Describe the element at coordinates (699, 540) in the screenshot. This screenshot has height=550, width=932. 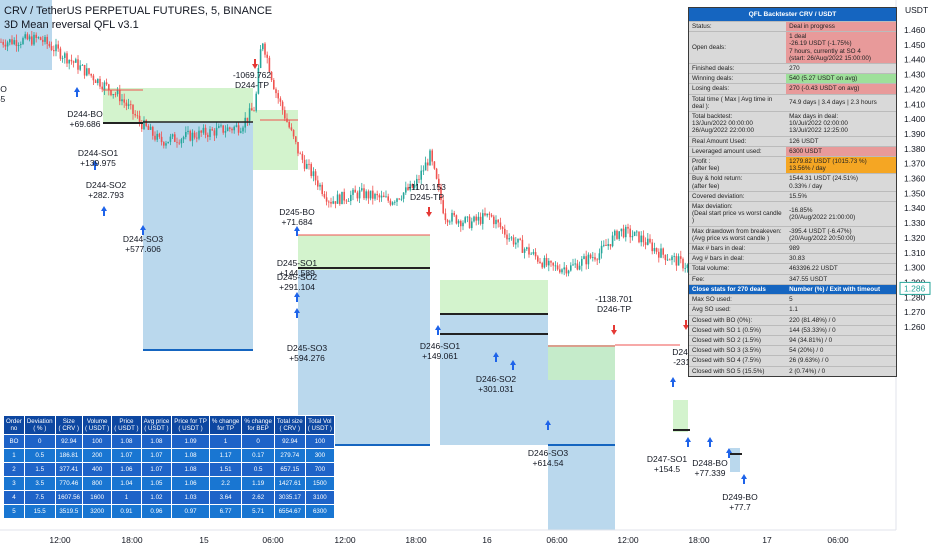
I see `time-tick: 18:00` at that location.